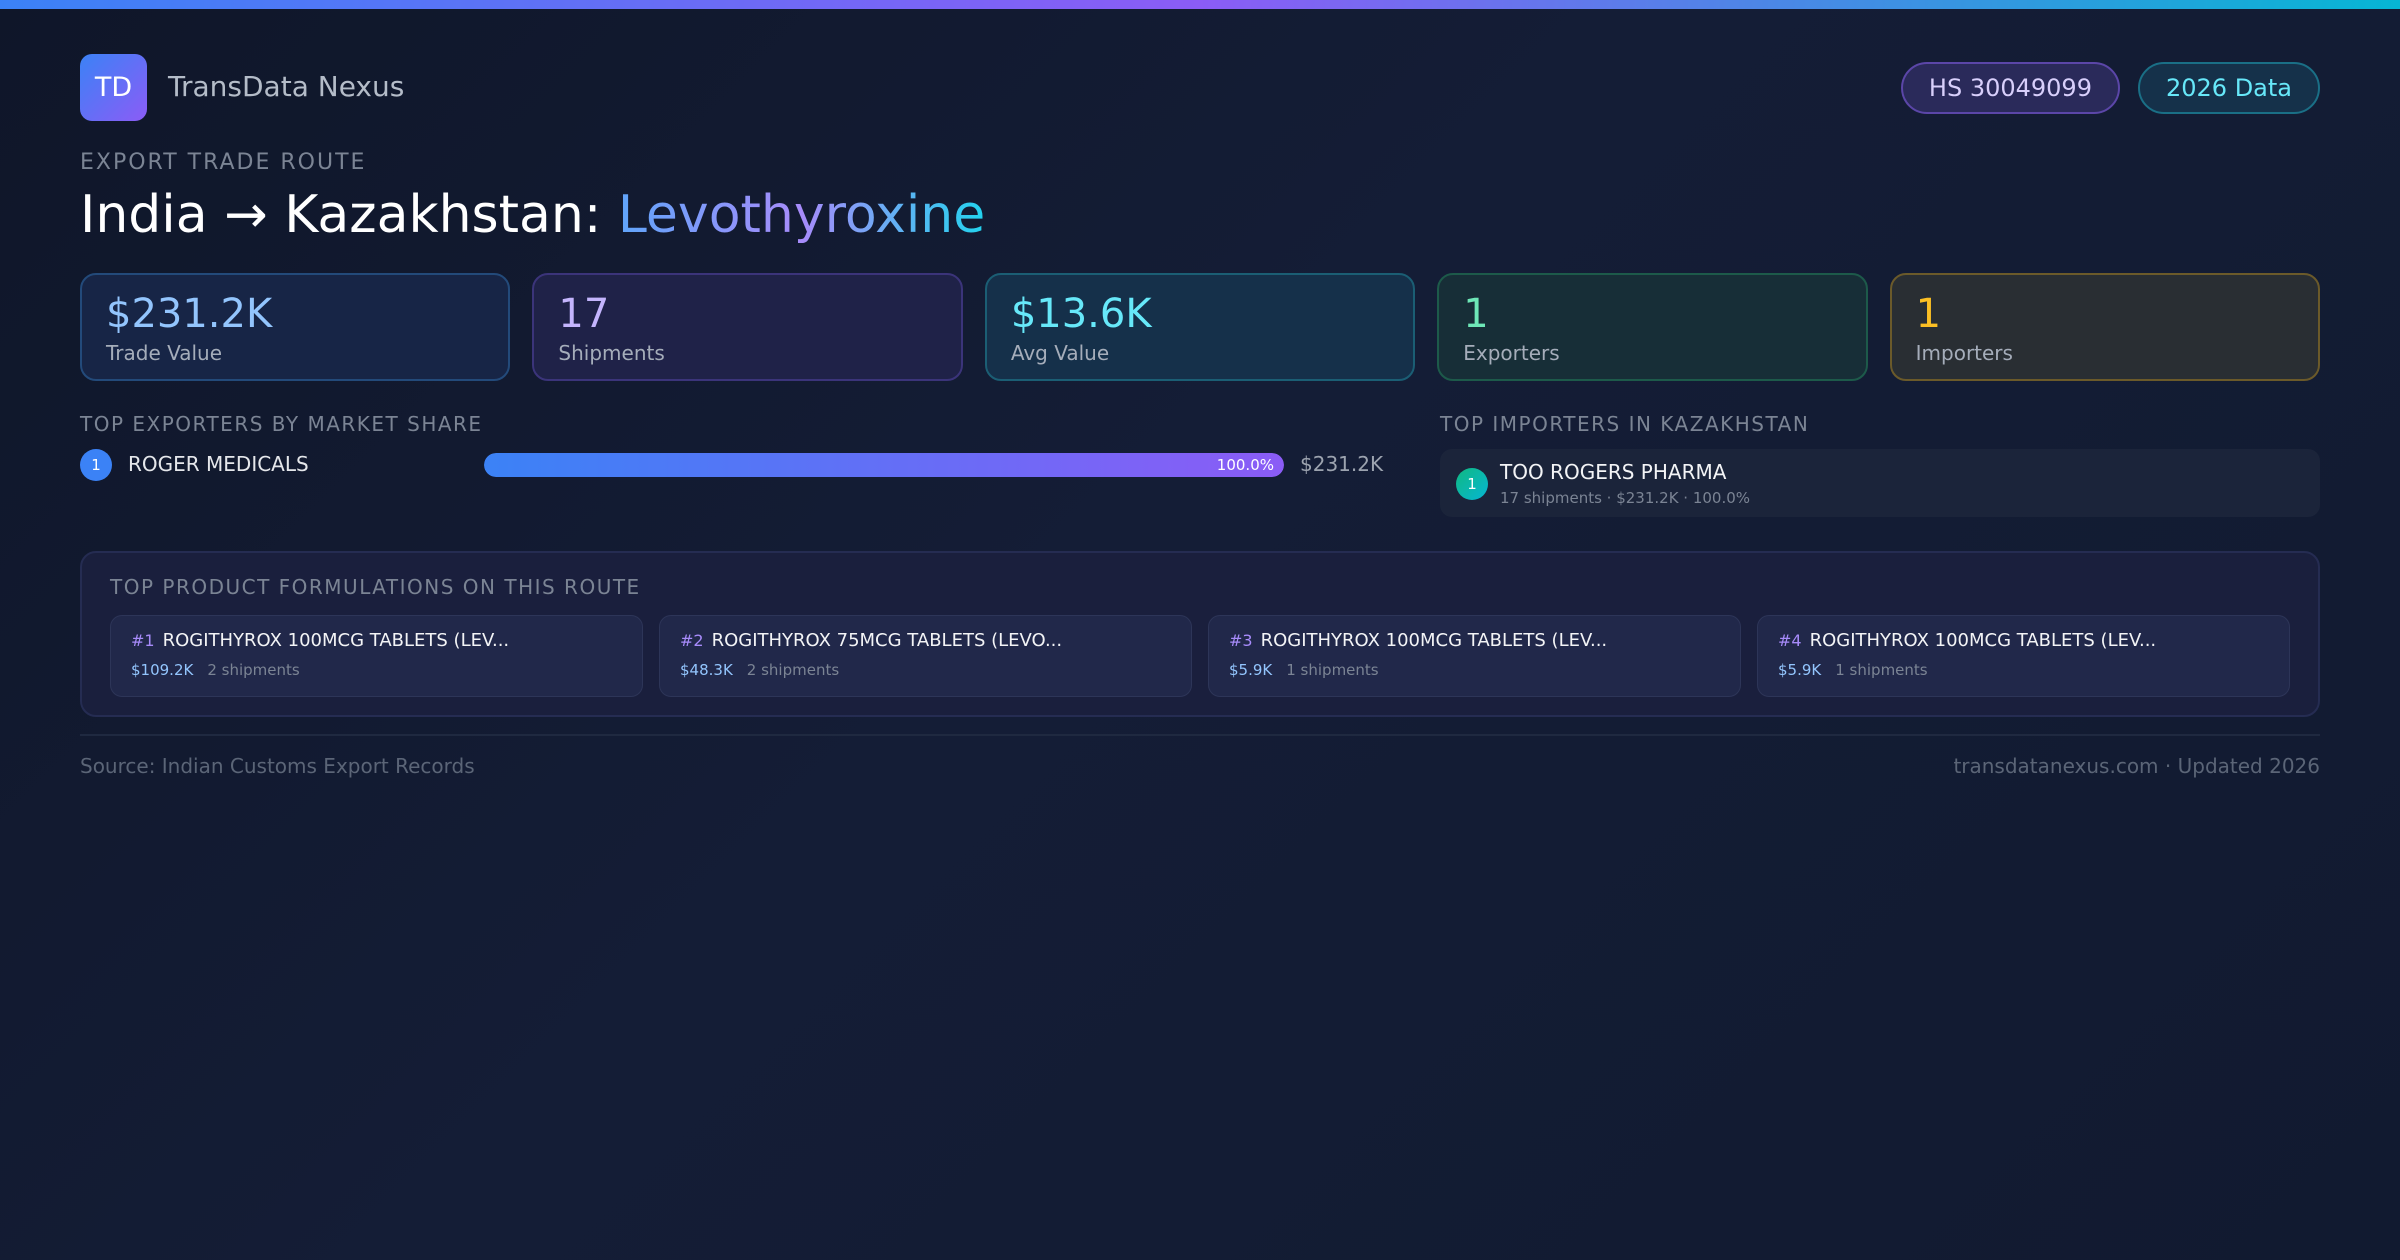  What do you see at coordinates (223, 162) in the screenshot?
I see `page-kicker: EXPORT TRADE ROUTE` at bounding box center [223, 162].